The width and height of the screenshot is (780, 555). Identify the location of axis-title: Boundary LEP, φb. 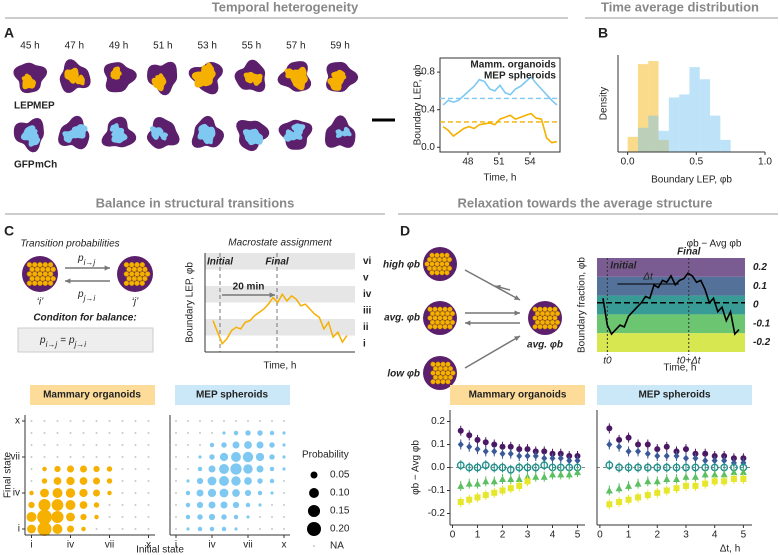
(418, 104).